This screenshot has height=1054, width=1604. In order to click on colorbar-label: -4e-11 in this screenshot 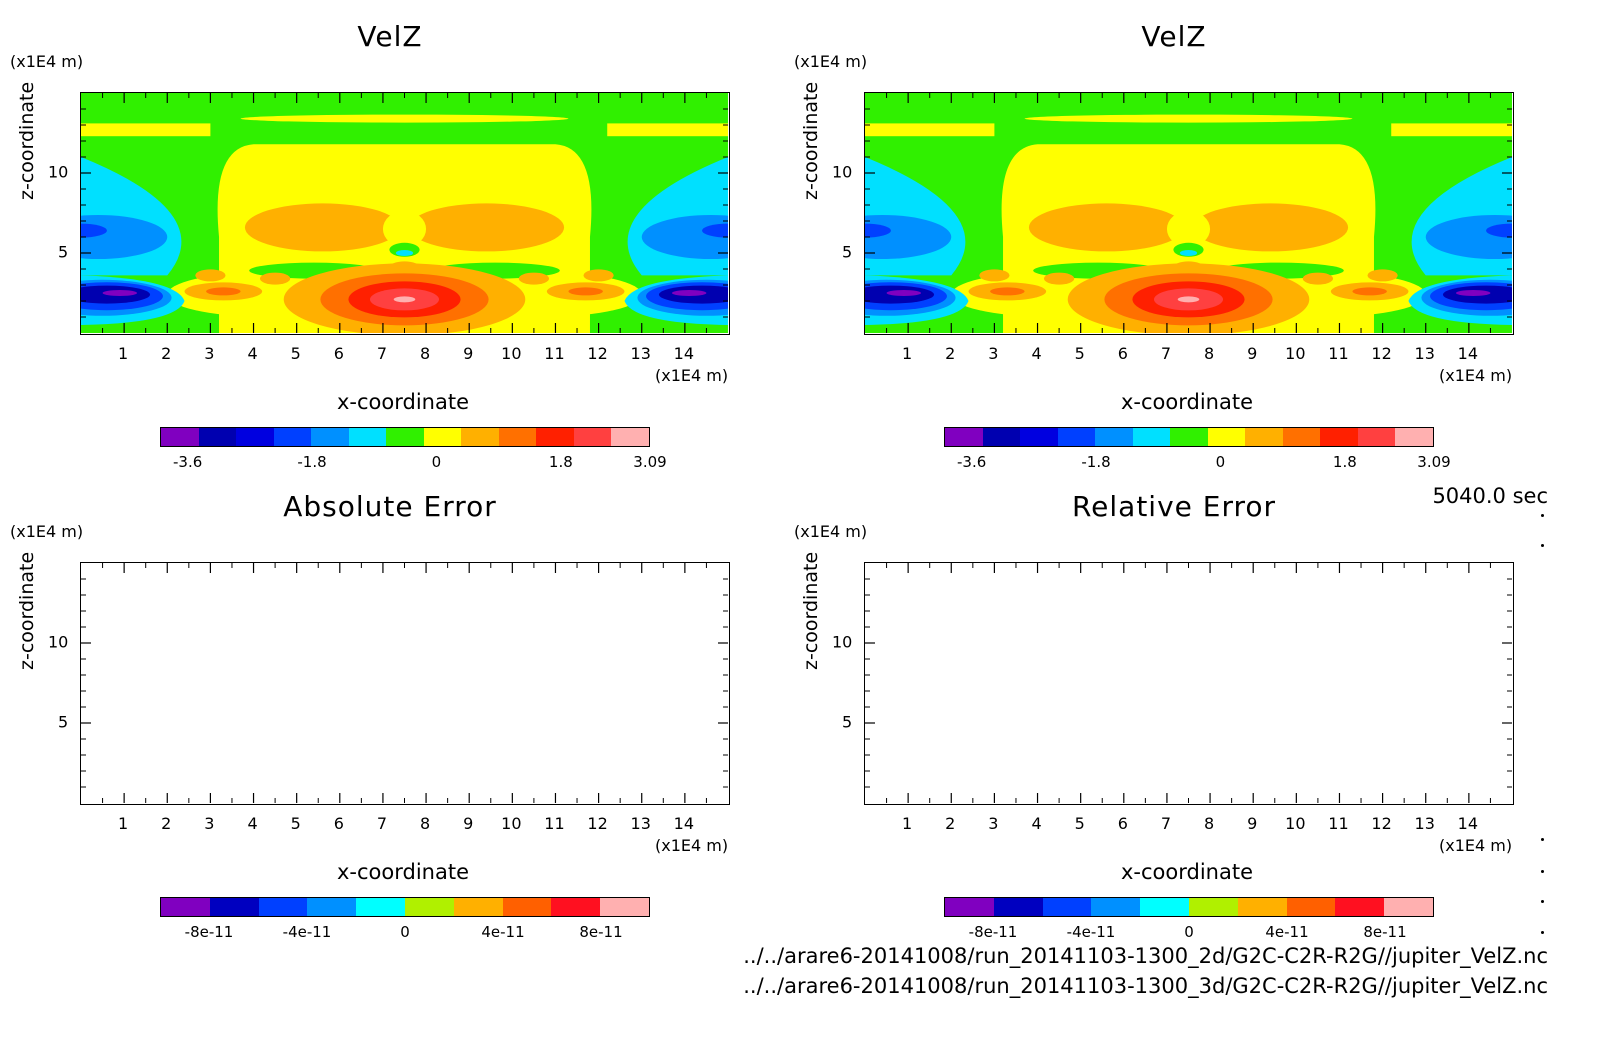, I will do `click(307, 932)`.